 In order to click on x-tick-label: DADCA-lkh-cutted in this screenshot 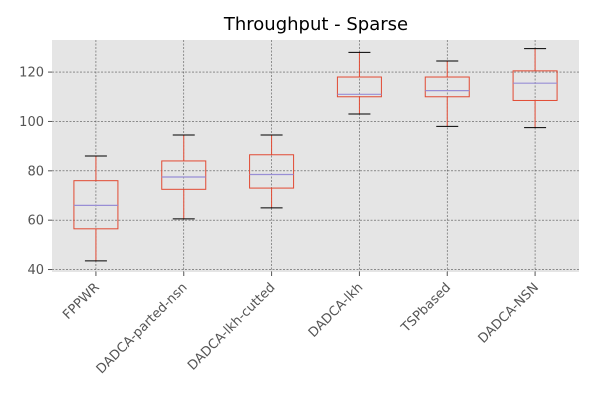, I will do `click(231, 326)`.